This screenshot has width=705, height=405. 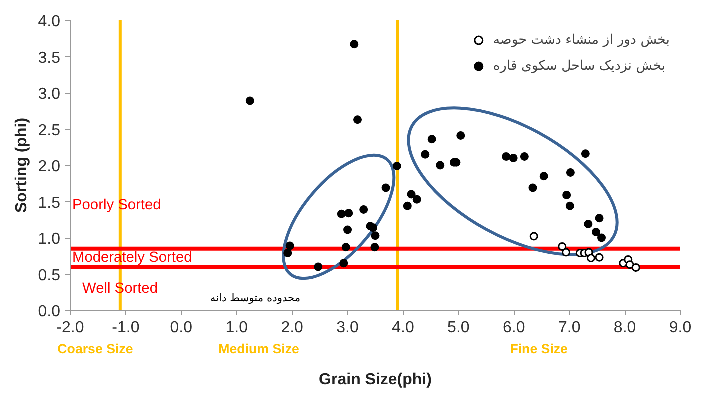 I want to click on x-tick-label: 1.0, so click(x=237, y=328).